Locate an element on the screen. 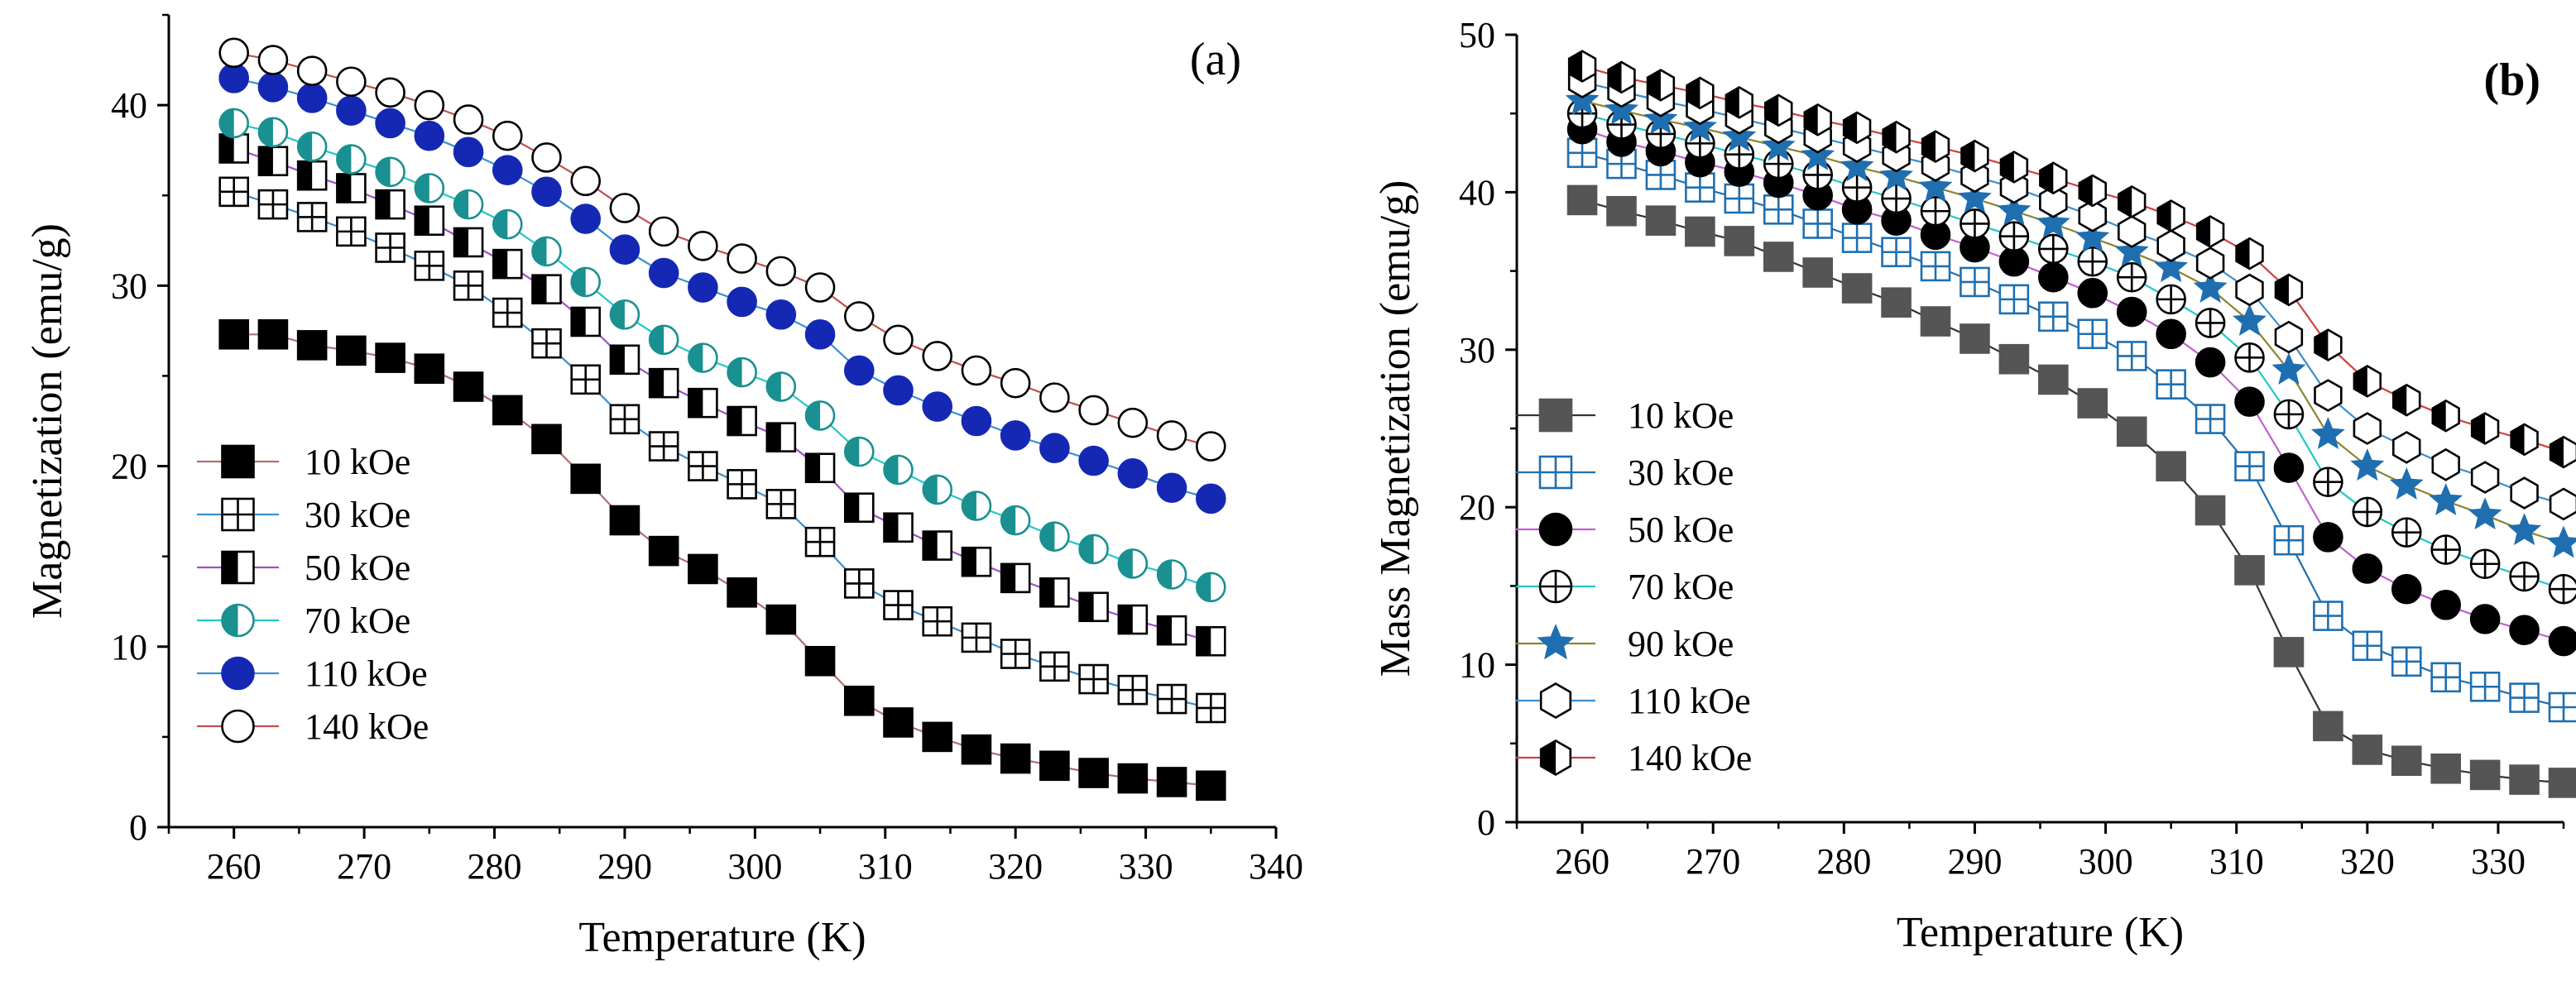 The width and height of the screenshot is (2576, 981). legend-item: 30 kOe is located at coordinates (1625, 472).